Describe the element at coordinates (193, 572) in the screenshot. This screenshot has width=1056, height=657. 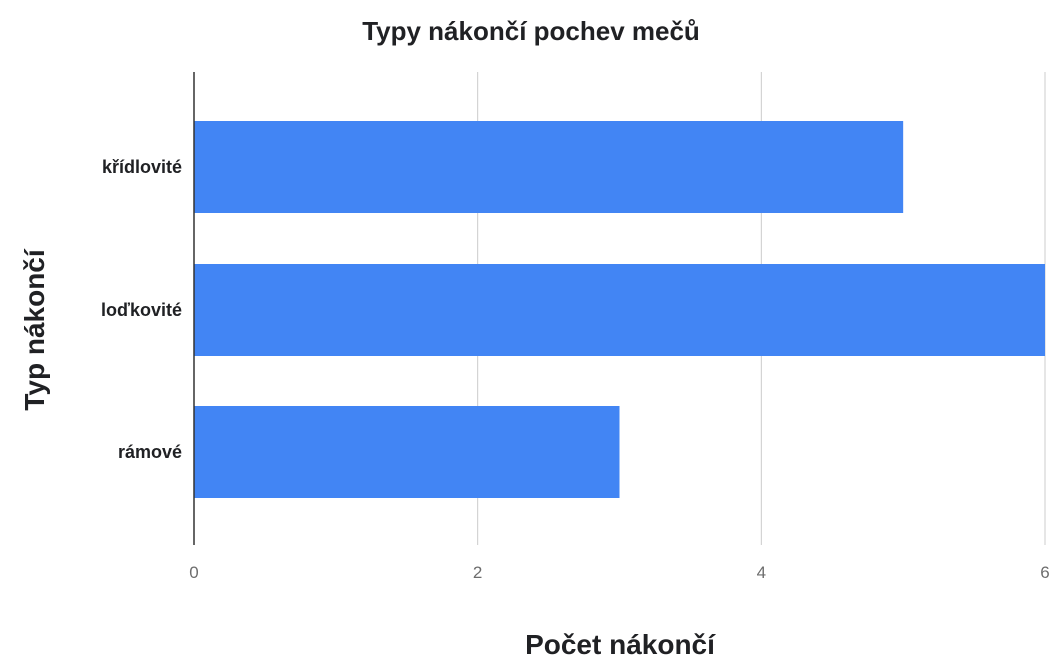
I see `x-tick-label: 0` at that location.